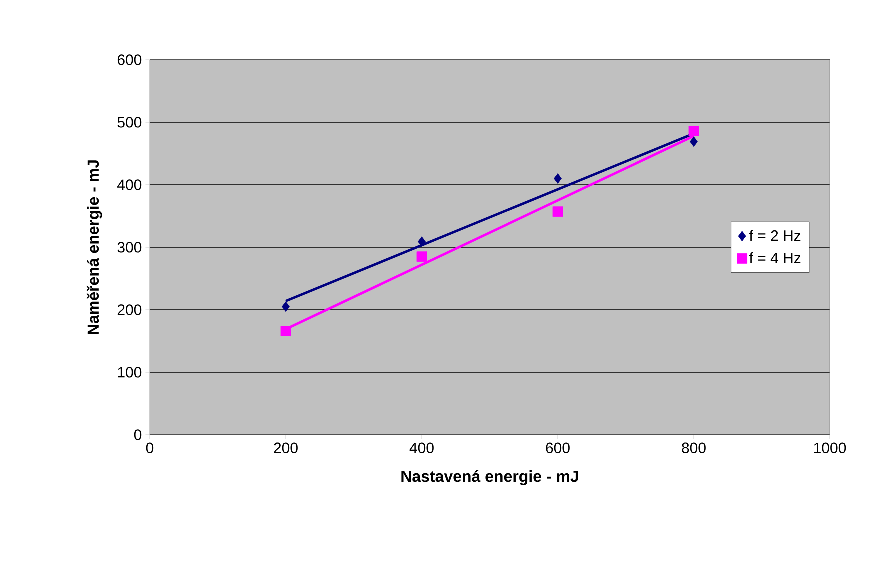  Describe the element at coordinates (130, 310) in the screenshot. I see `y-tick-label: 200` at that location.